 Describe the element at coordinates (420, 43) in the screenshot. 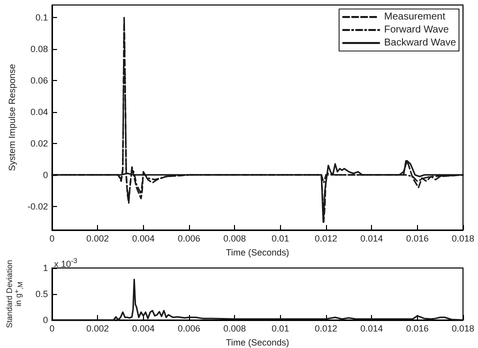

I see `legend-label: Backward Wave` at that location.